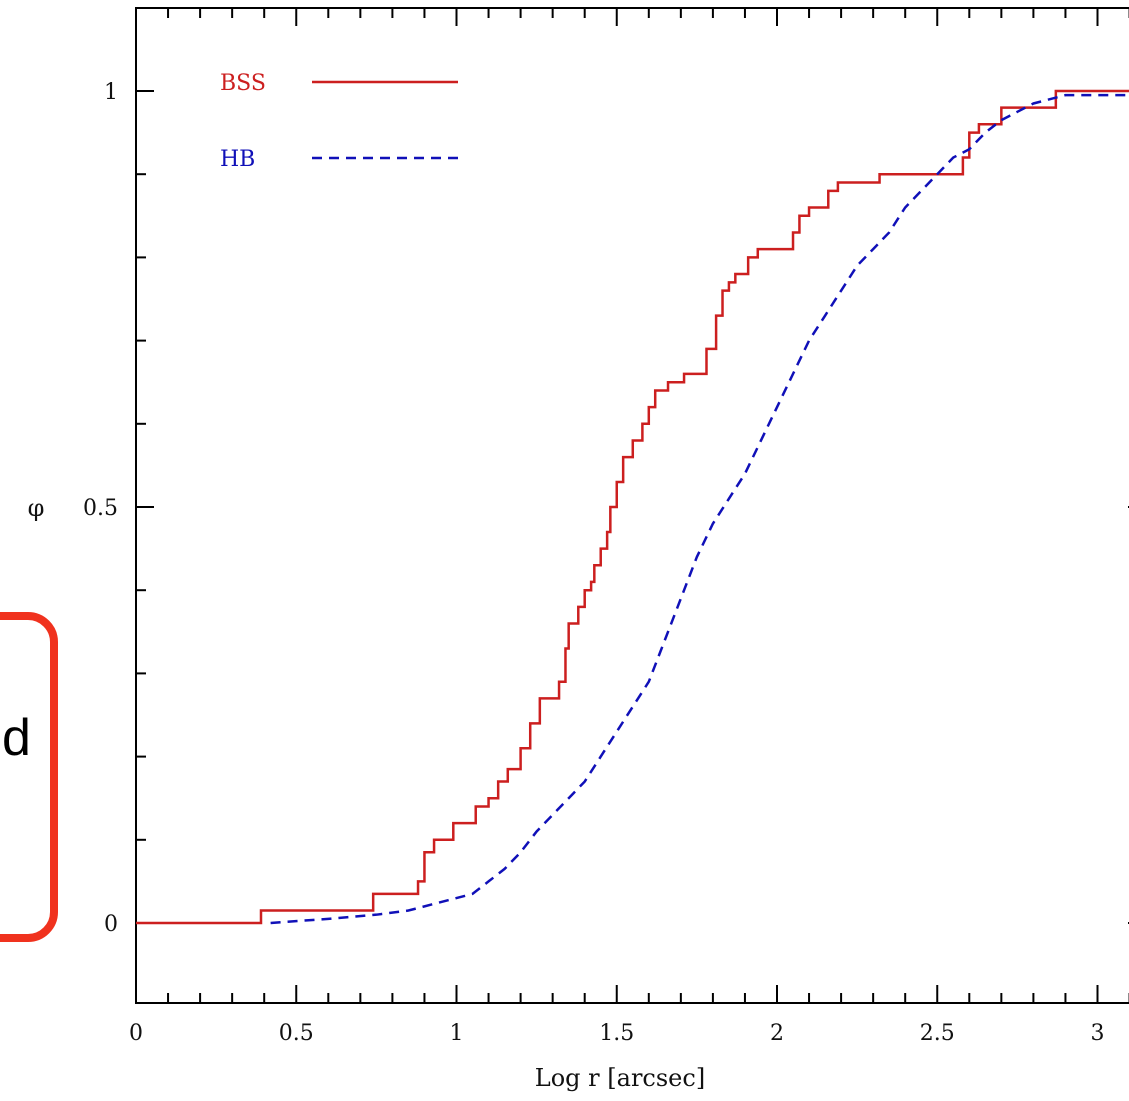 The image size is (1129, 1101). I want to click on x-tick-label: 3, so click(1098, 1033).